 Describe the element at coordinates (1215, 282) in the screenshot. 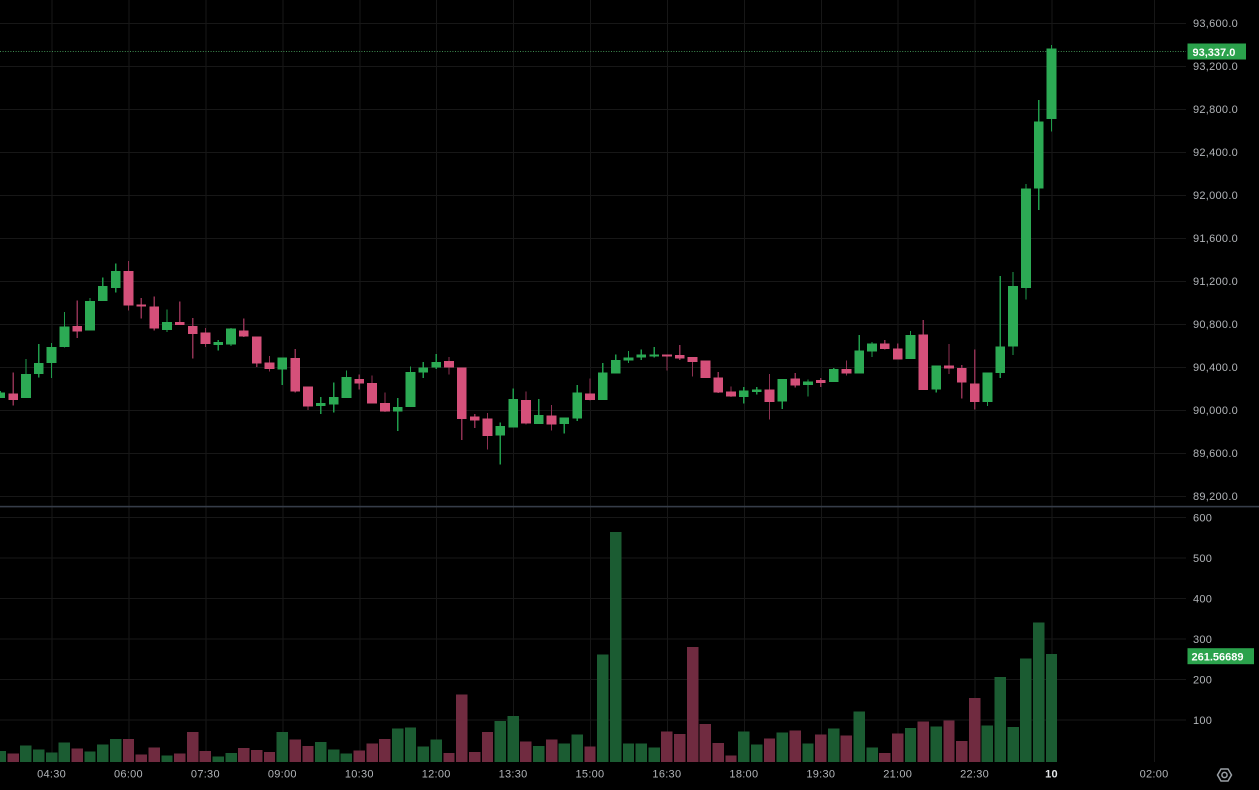

I see `svg-text: 91,200.0` at that location.